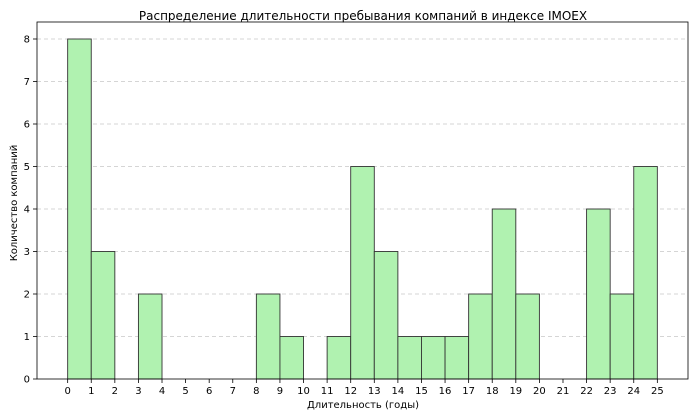 This screenshot has height=420, width=700. What do you see at coordinates (563, 391) in the screenshot?
I see `x-tick-label-21: 21` at bounding box center [563, 391].